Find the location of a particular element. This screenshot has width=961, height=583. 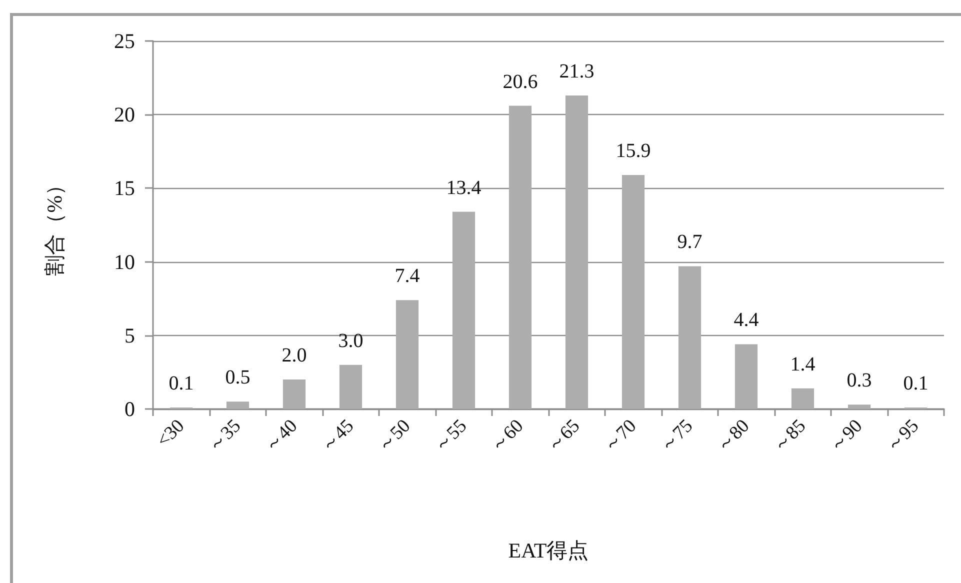

data-label: 15.9 is located at coordinates (633, 151).